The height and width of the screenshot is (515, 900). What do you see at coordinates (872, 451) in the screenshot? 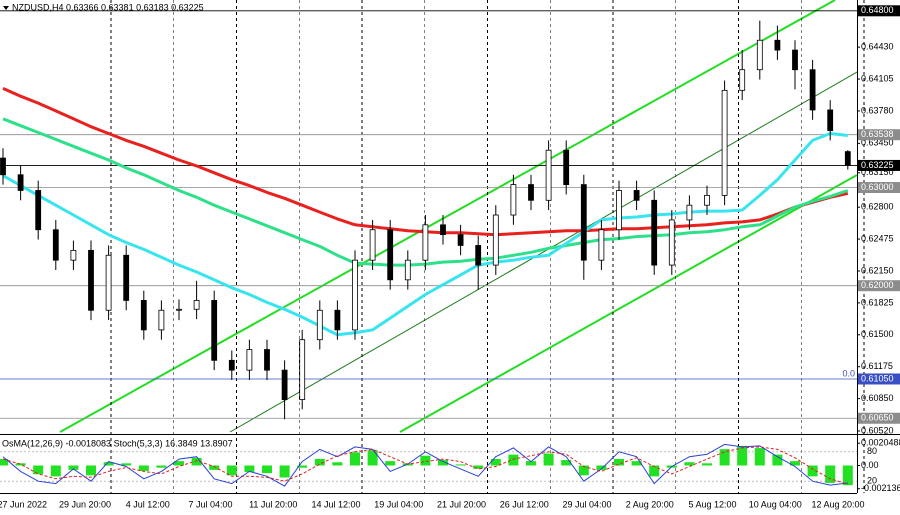
I see `y-tick-label: 80` at bounding box center [872, 451].